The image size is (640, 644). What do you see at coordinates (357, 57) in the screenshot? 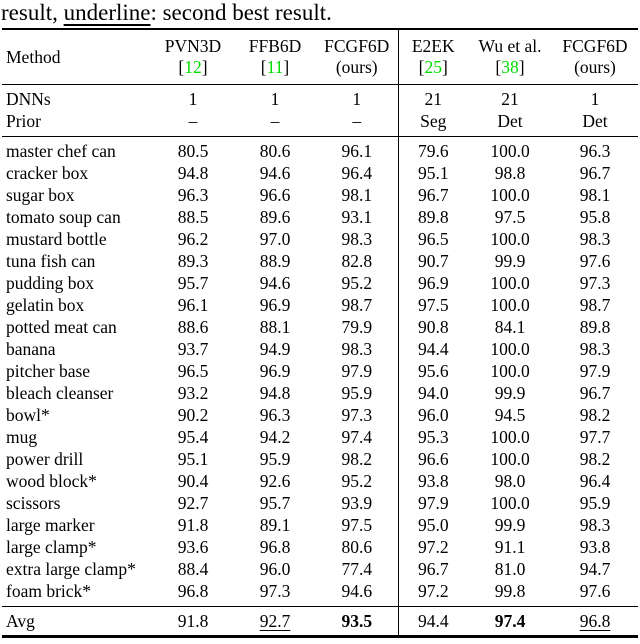
I see `col-header-fcgf6d-left: FCGF6D (ours)` at bounding box center [357, 57].